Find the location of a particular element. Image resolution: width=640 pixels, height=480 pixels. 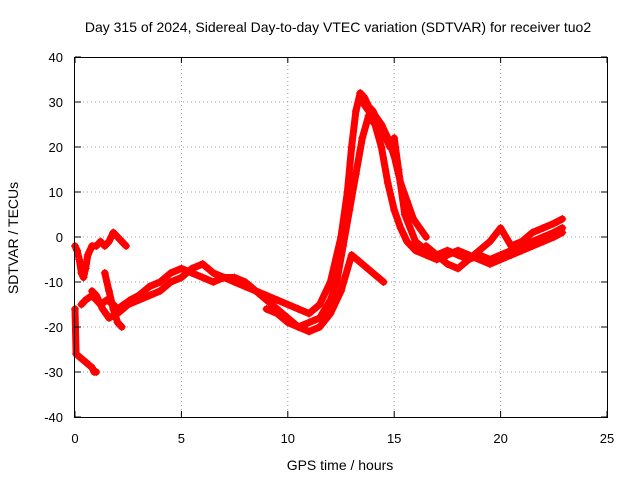

series-track-g is located at coordinates (113, 300).